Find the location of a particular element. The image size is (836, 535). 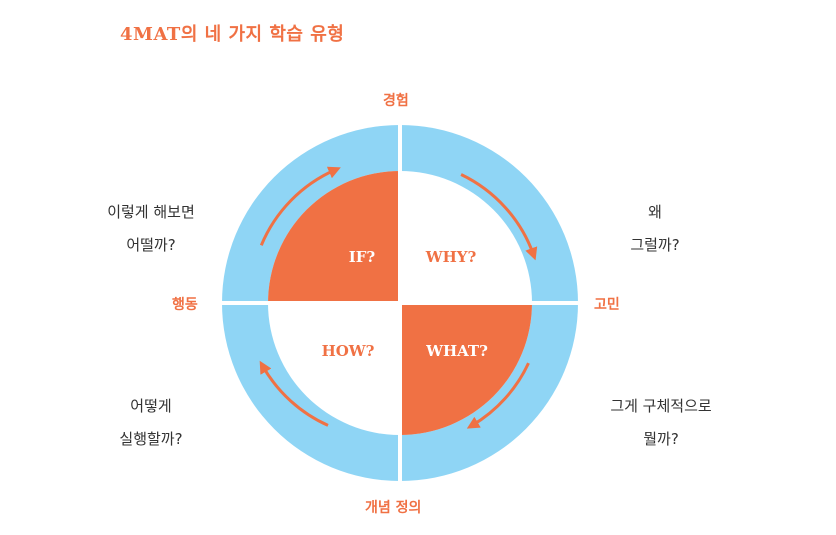

arrow-bottom-left is located at coordinates (294, 393).